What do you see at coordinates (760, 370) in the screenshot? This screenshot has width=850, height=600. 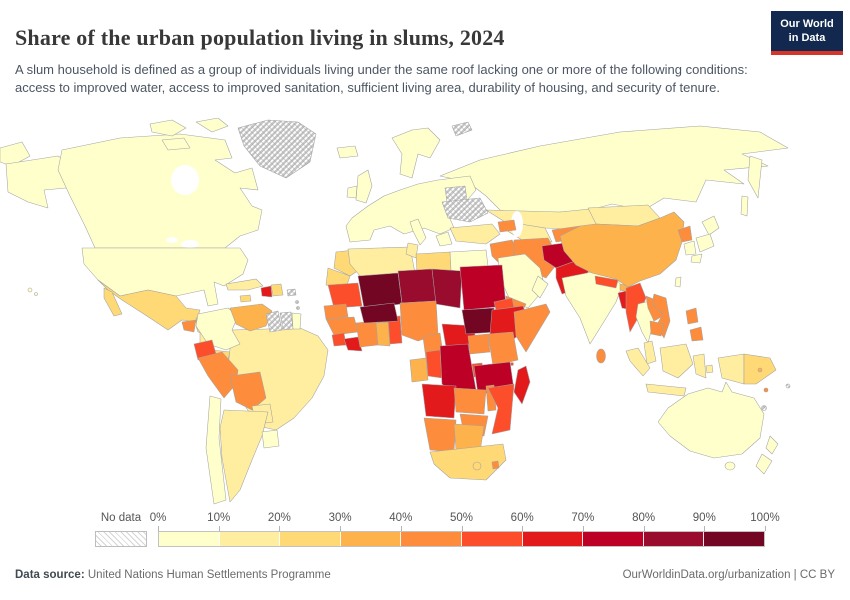 I see `country-solomon-islands` at bounding box center [760, 370].